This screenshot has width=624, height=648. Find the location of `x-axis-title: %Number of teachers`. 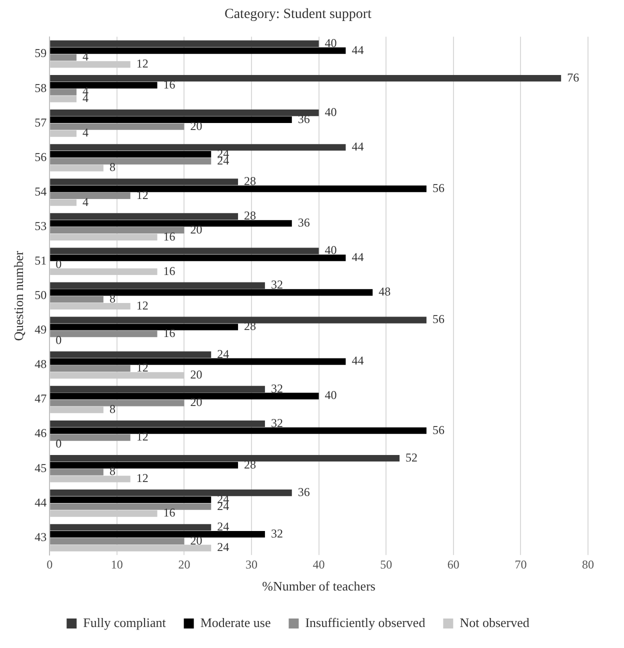

x-axis-title: %Number of teachers is located at coordinates (319, 586).